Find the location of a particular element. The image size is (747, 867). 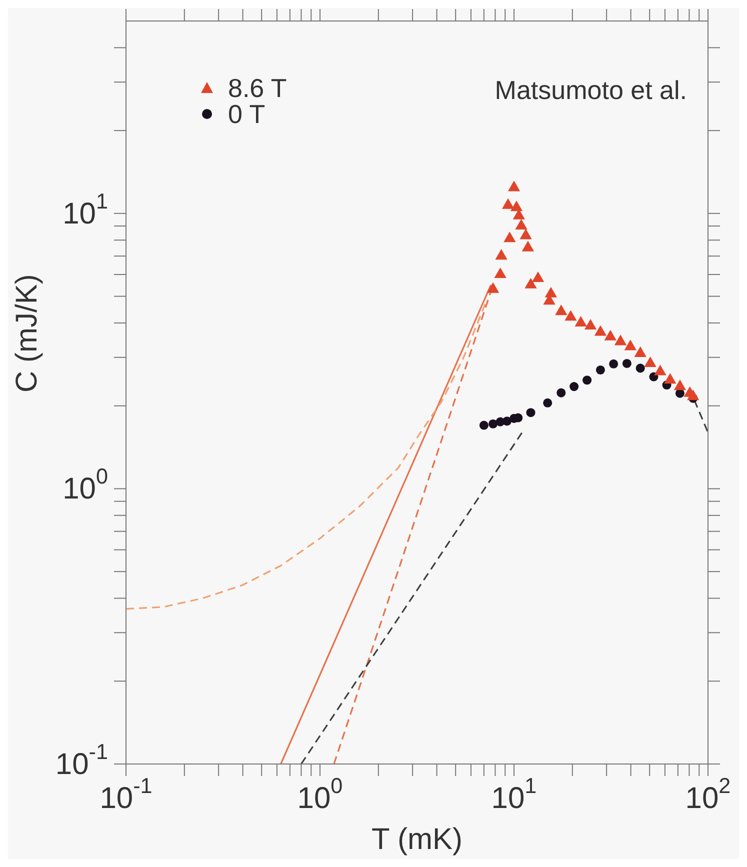

y-tick-label: 10$^{1}$ is located at coordinates (85, 209).